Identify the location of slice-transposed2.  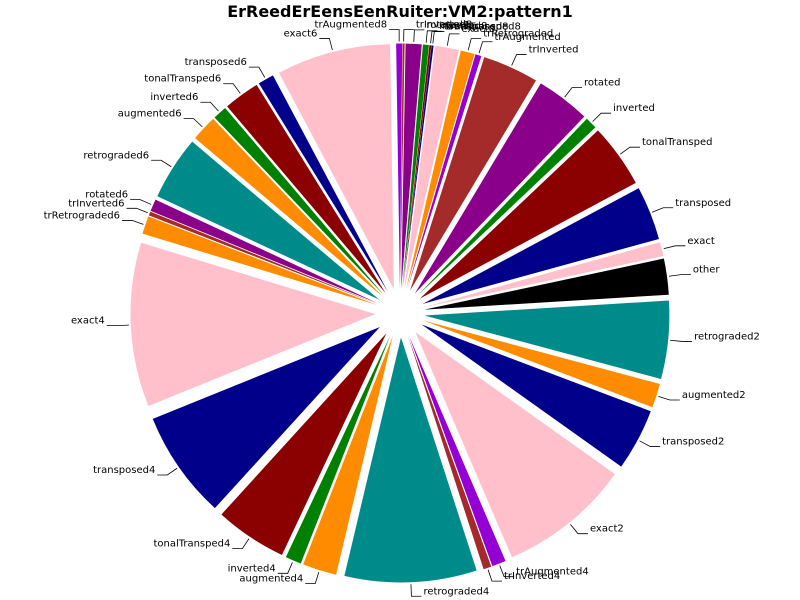
(536, 395).